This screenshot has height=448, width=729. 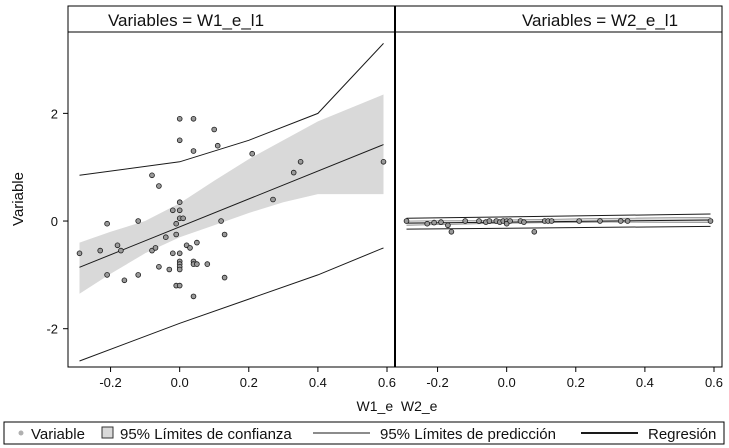 What do you see at coordinates (318, 382) in the screenshot?
I see `x-tick-label-left-3: 0.4` at bounding box center [318, 382].